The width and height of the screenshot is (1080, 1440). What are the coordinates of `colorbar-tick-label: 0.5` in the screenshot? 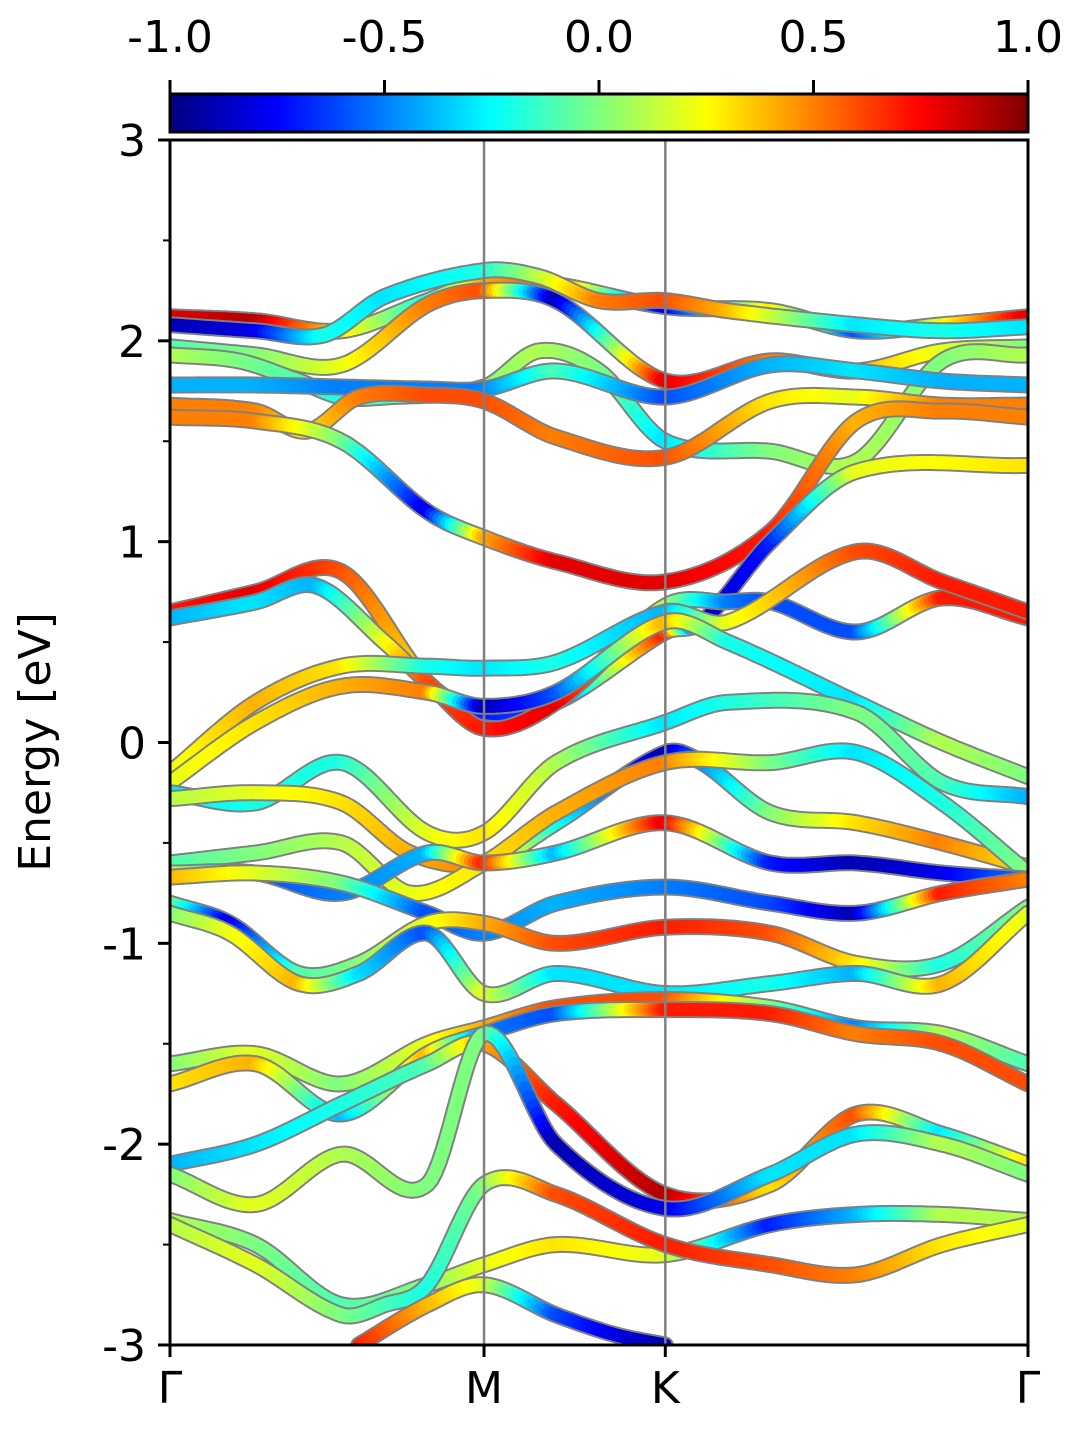 It's located at (814, 37).